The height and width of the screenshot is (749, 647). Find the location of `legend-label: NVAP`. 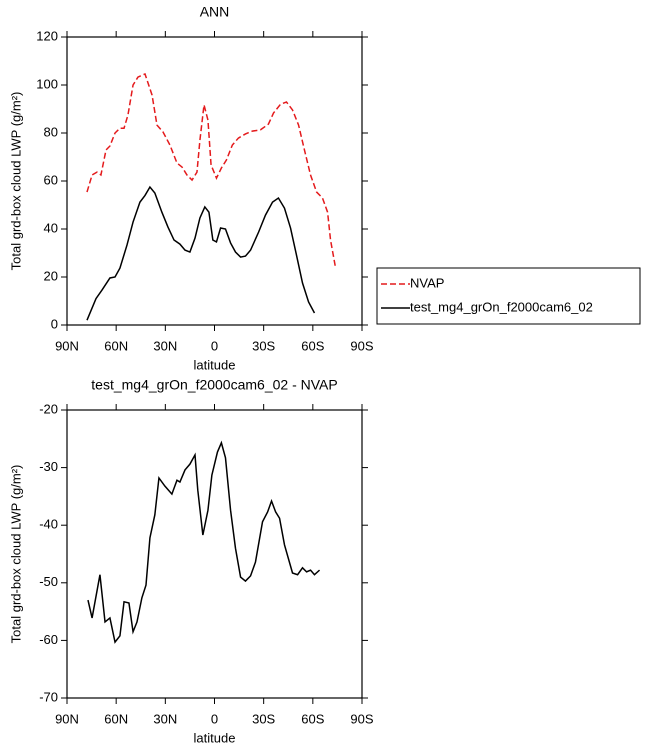

legend-label: NVAP is located at coordinates (427, 282).